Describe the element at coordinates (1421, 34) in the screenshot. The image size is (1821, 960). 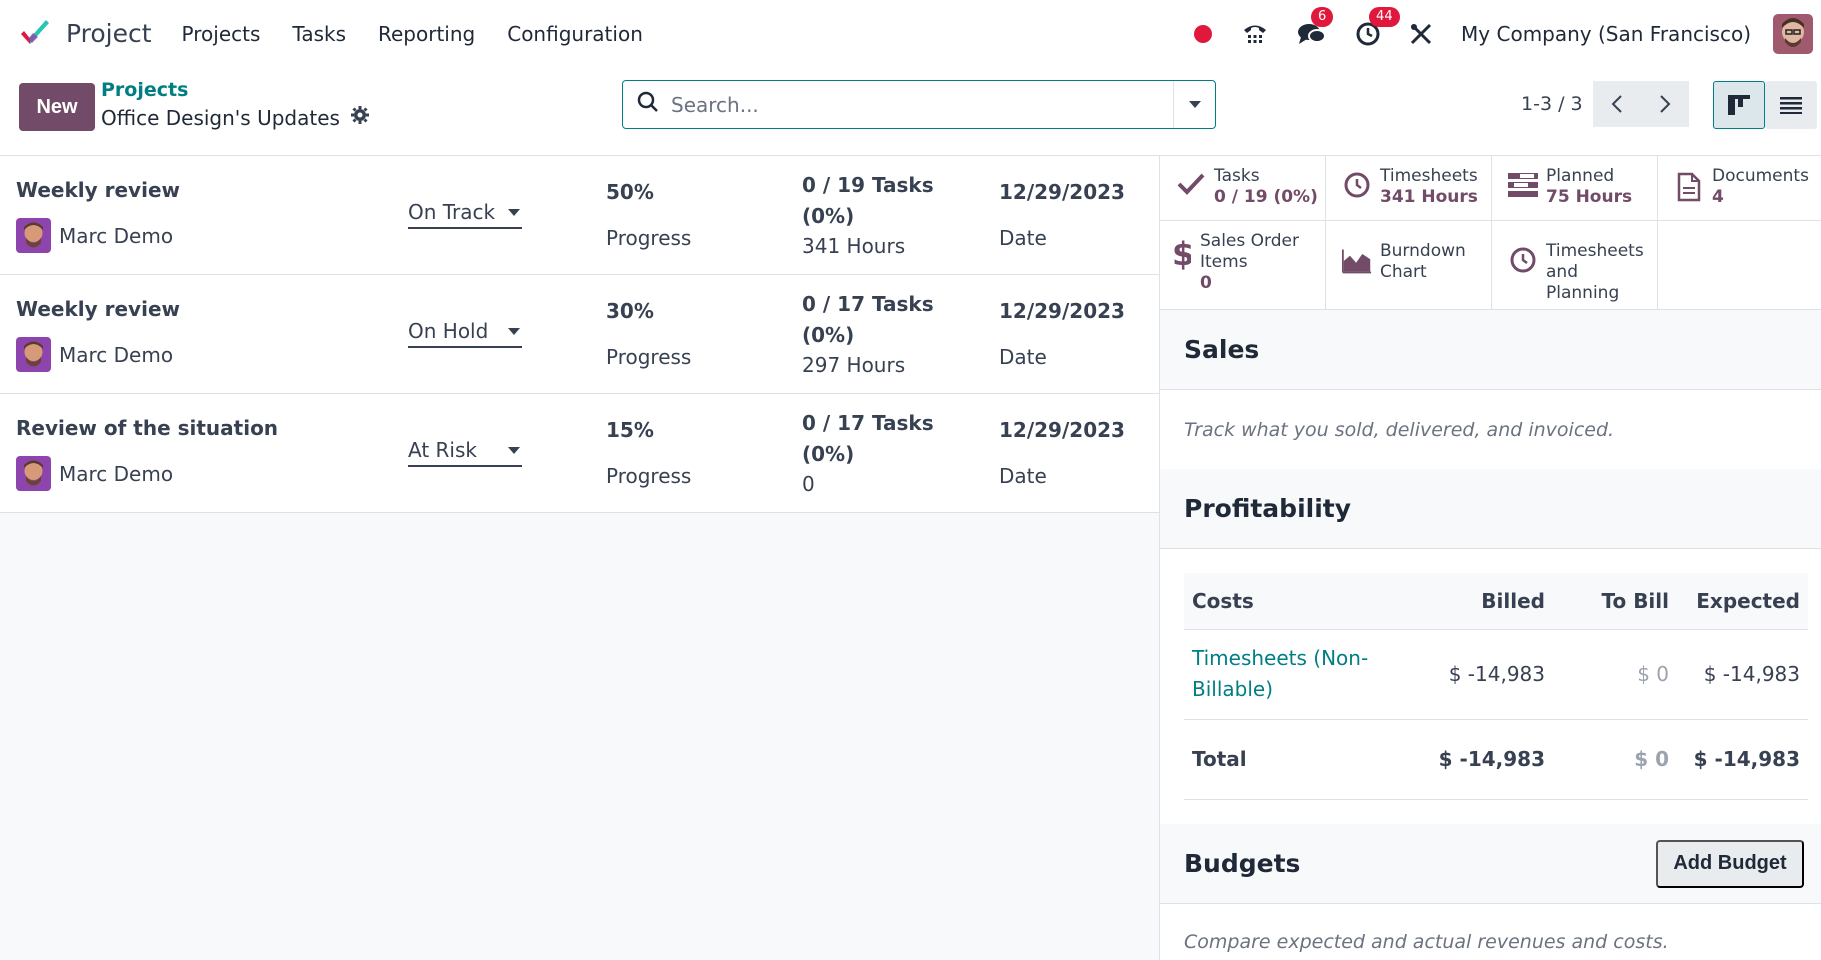
I see `debug-tools-icon` at that location.